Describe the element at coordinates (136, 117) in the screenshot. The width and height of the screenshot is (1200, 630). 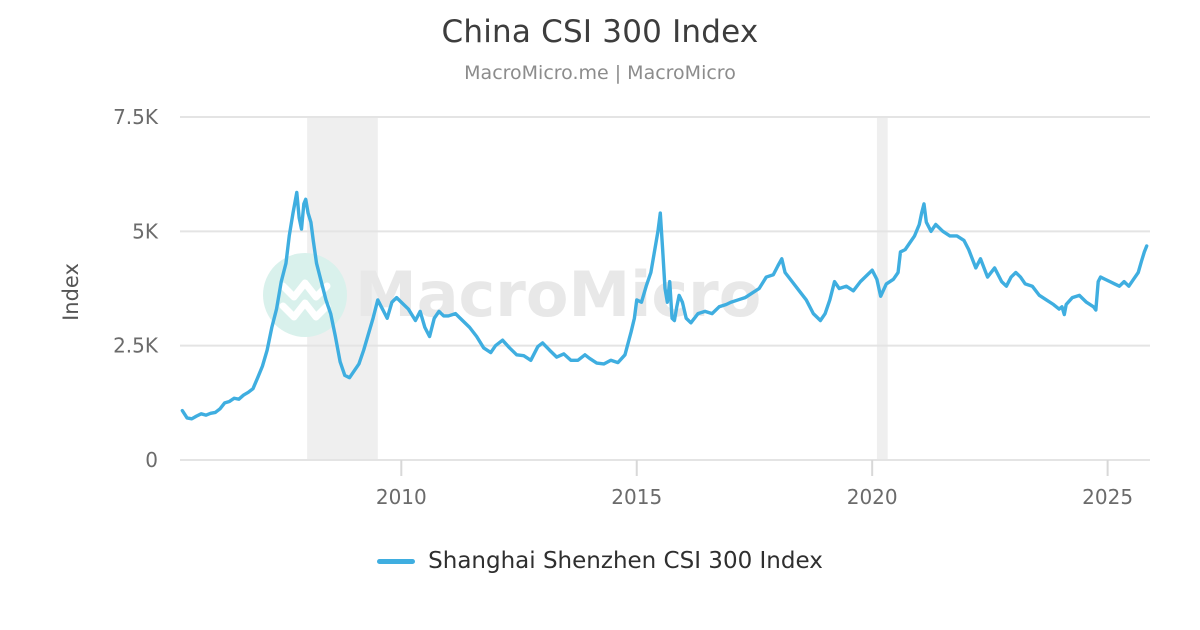
I see `y-tick-label: 7.5K` at that location.